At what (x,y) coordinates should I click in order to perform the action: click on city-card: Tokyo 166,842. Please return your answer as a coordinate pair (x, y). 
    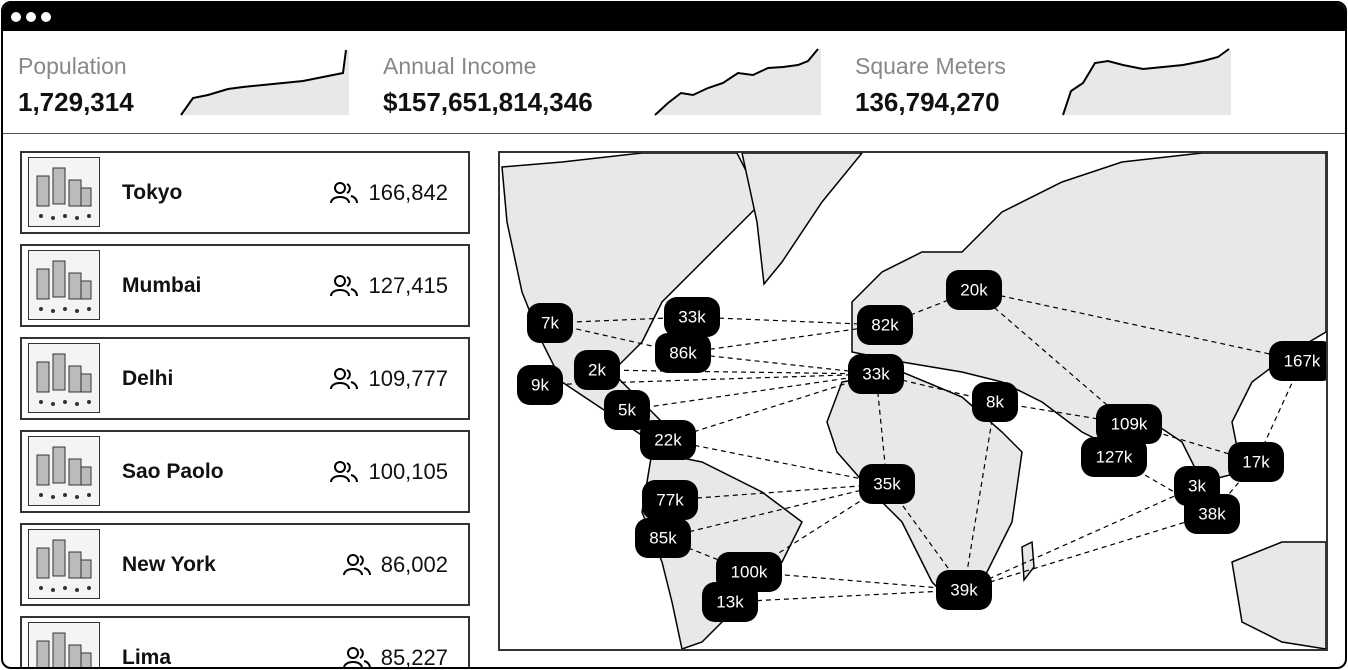
    Looking at the image, I should click on (245, 192).